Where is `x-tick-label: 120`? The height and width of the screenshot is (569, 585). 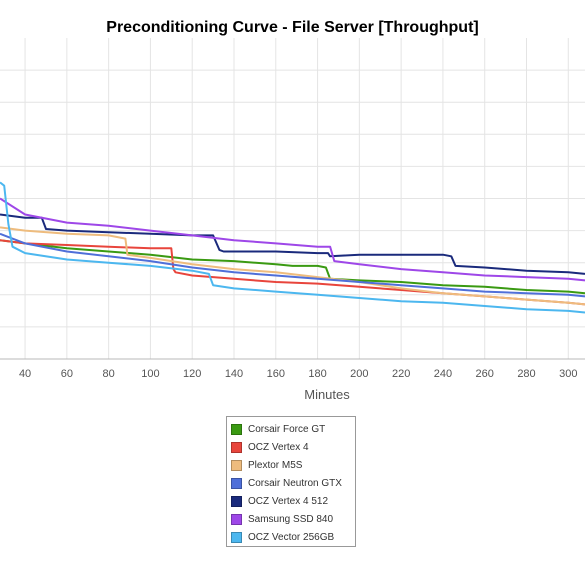 x-tick-label: 120 is located at coordinates (192, 374).